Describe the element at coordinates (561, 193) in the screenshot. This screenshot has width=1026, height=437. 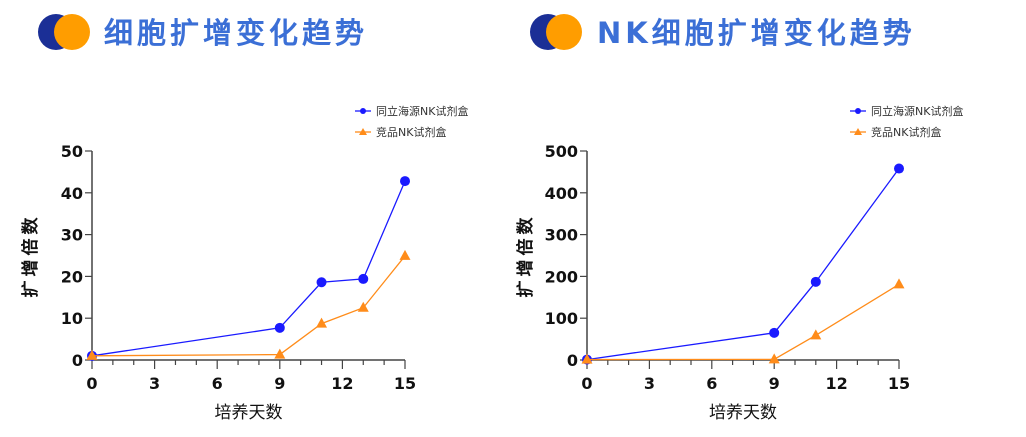
I see `y-tick-label: 400` at that location.